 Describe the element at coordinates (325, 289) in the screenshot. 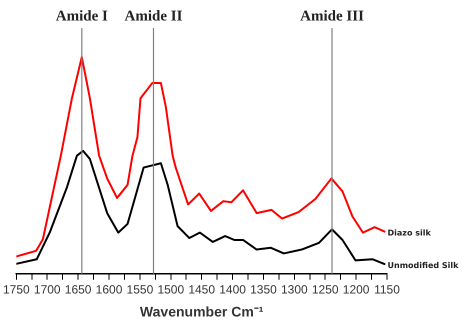

I see `x-tick-label: 1250` at that location.